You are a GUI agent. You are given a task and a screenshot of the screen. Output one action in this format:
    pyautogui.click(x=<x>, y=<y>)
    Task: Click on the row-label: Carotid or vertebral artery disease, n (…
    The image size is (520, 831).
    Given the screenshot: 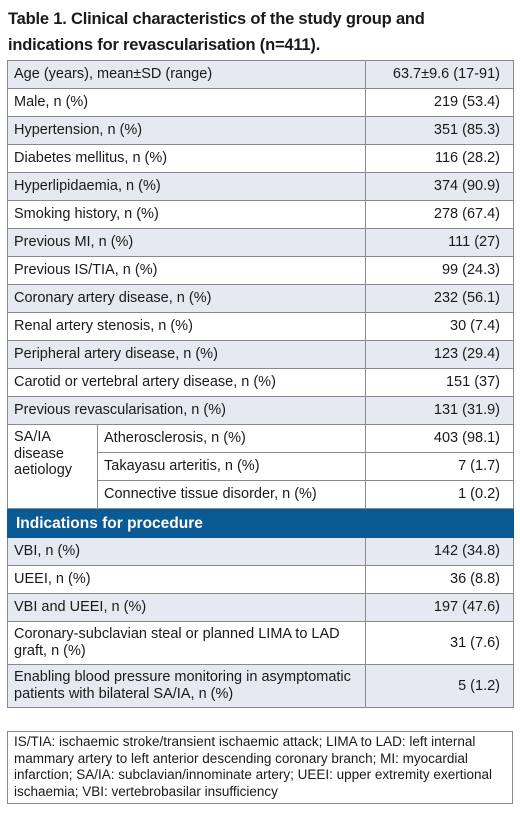 What is the action you would take?
    pyautogui.click(x=186, y=382)
    